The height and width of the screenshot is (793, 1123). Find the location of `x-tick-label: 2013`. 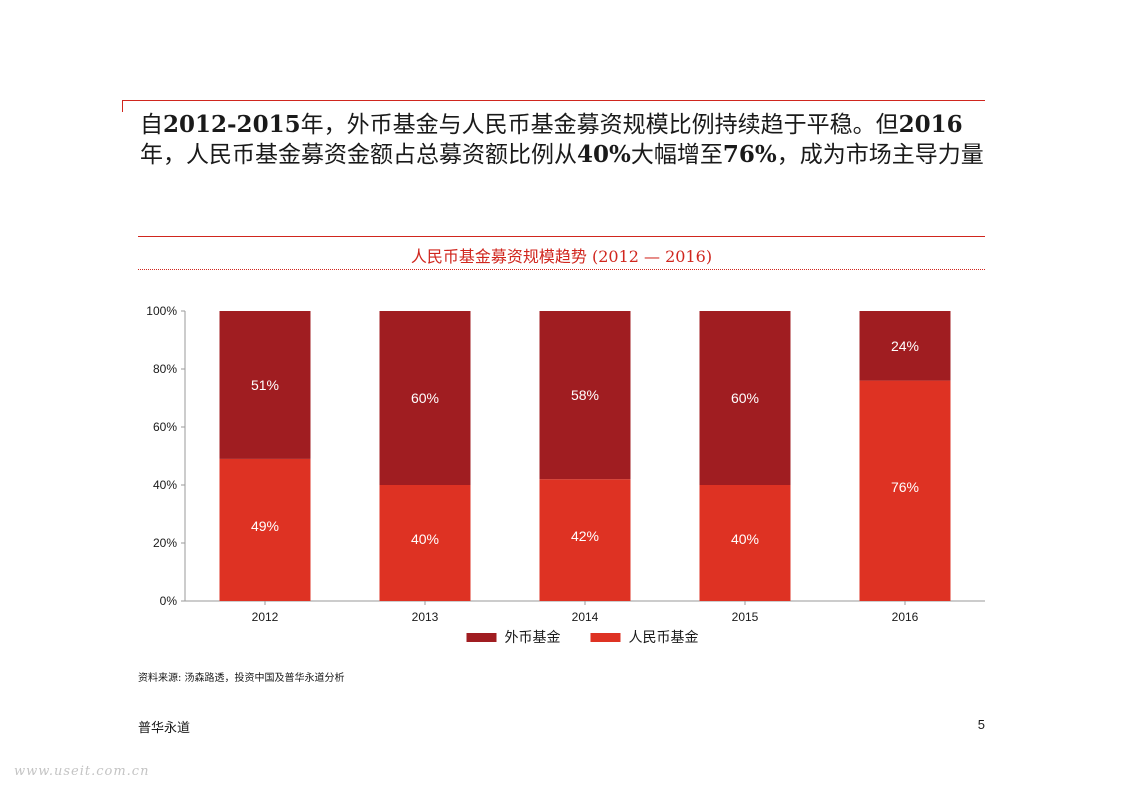

x-tick-label: 2013 is located at coordinates (425, 617).